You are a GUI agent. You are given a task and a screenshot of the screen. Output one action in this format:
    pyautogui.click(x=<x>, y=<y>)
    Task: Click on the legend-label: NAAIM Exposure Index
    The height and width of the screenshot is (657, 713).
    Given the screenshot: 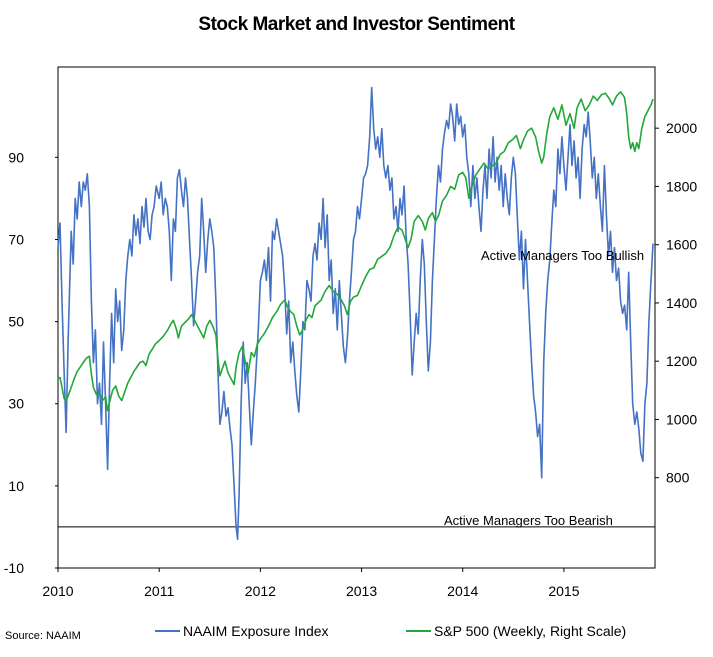 What is the action you would take?
    pyautogui.click(x=256, y=631)
    